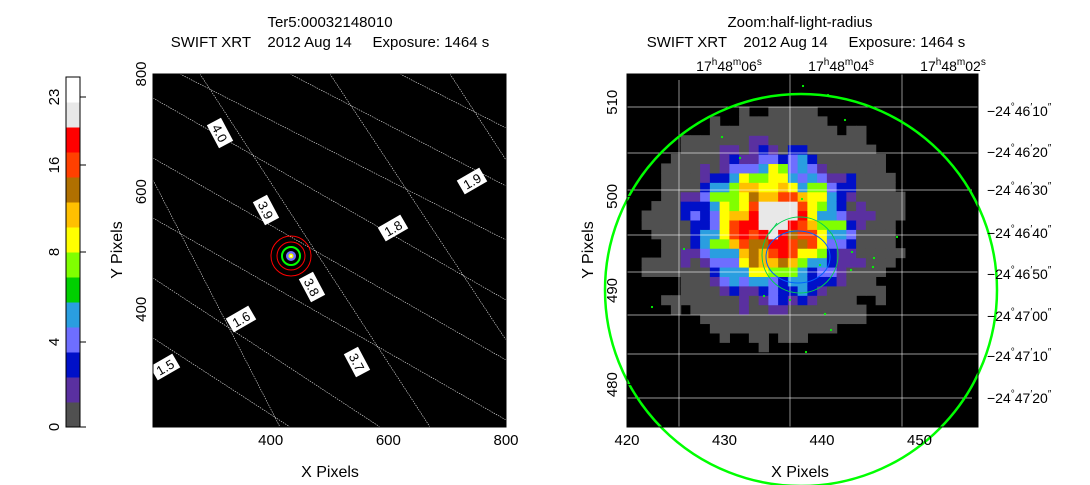 The image size is (1090, 485). What do you see at coordinates (312, 287) in the screenshot?
I see `grid-label-text: 3.8` at bounding box center [312, 287].